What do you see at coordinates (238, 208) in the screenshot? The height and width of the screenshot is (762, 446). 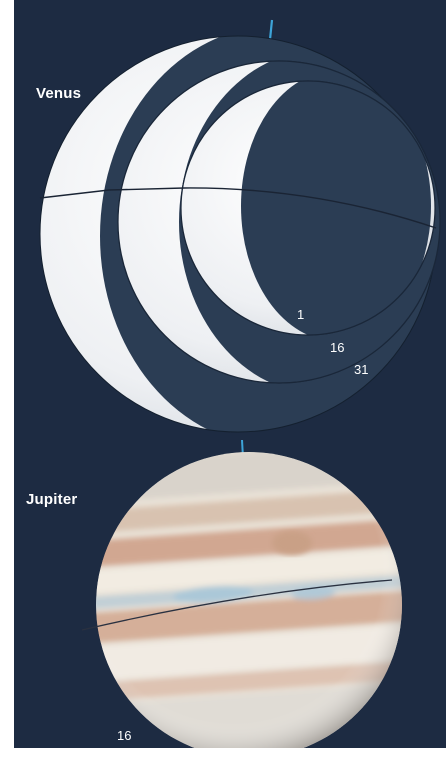 I see `venus-equator-line` at bounding box center [238, 208].